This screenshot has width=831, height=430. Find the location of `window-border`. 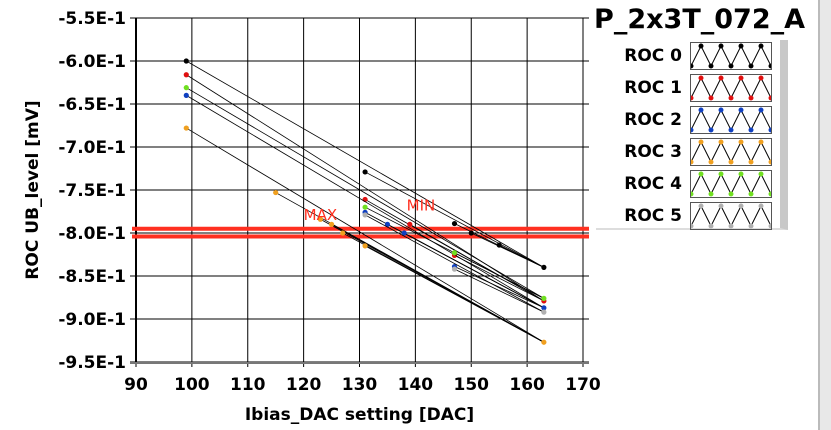

window-border is located at coordinates (824, 215).